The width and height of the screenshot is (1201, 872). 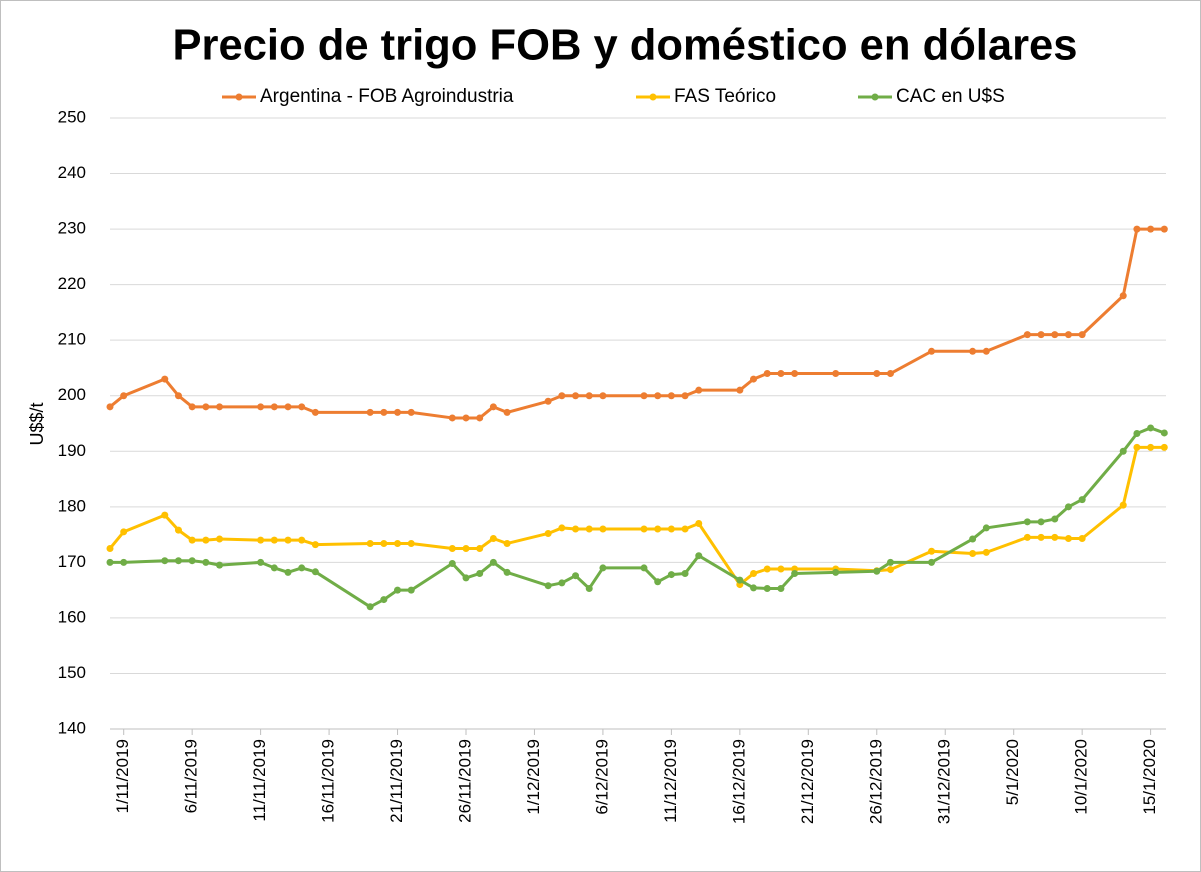 I want to click on y-tick-label: 170, so click(x=72, y=561).